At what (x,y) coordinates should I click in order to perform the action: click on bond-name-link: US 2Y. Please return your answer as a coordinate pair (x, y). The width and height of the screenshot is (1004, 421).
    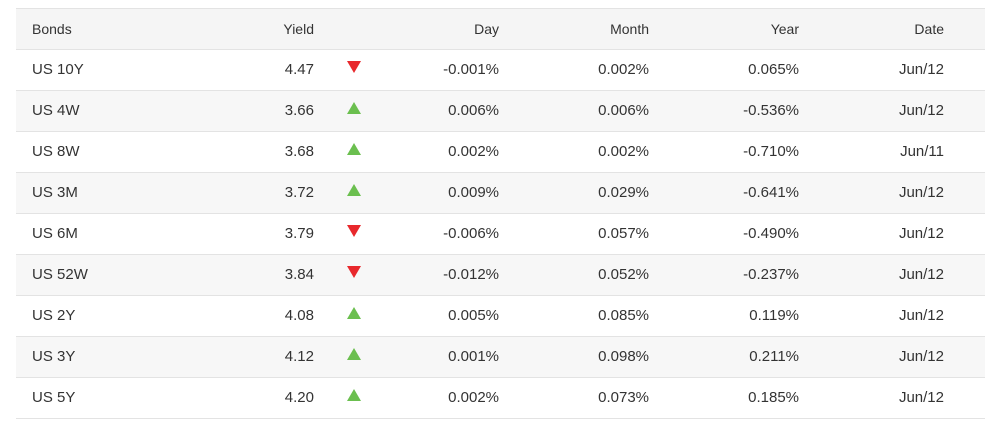
    Looking at the image, I should click on (115, 316).